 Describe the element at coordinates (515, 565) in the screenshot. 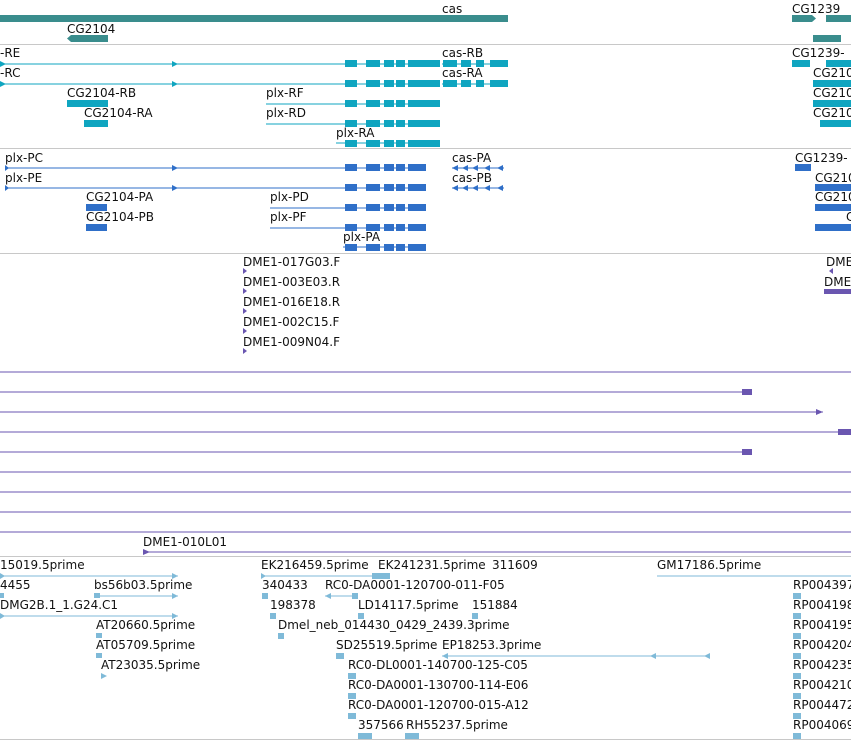

I see `est-label: 311609` at that location.